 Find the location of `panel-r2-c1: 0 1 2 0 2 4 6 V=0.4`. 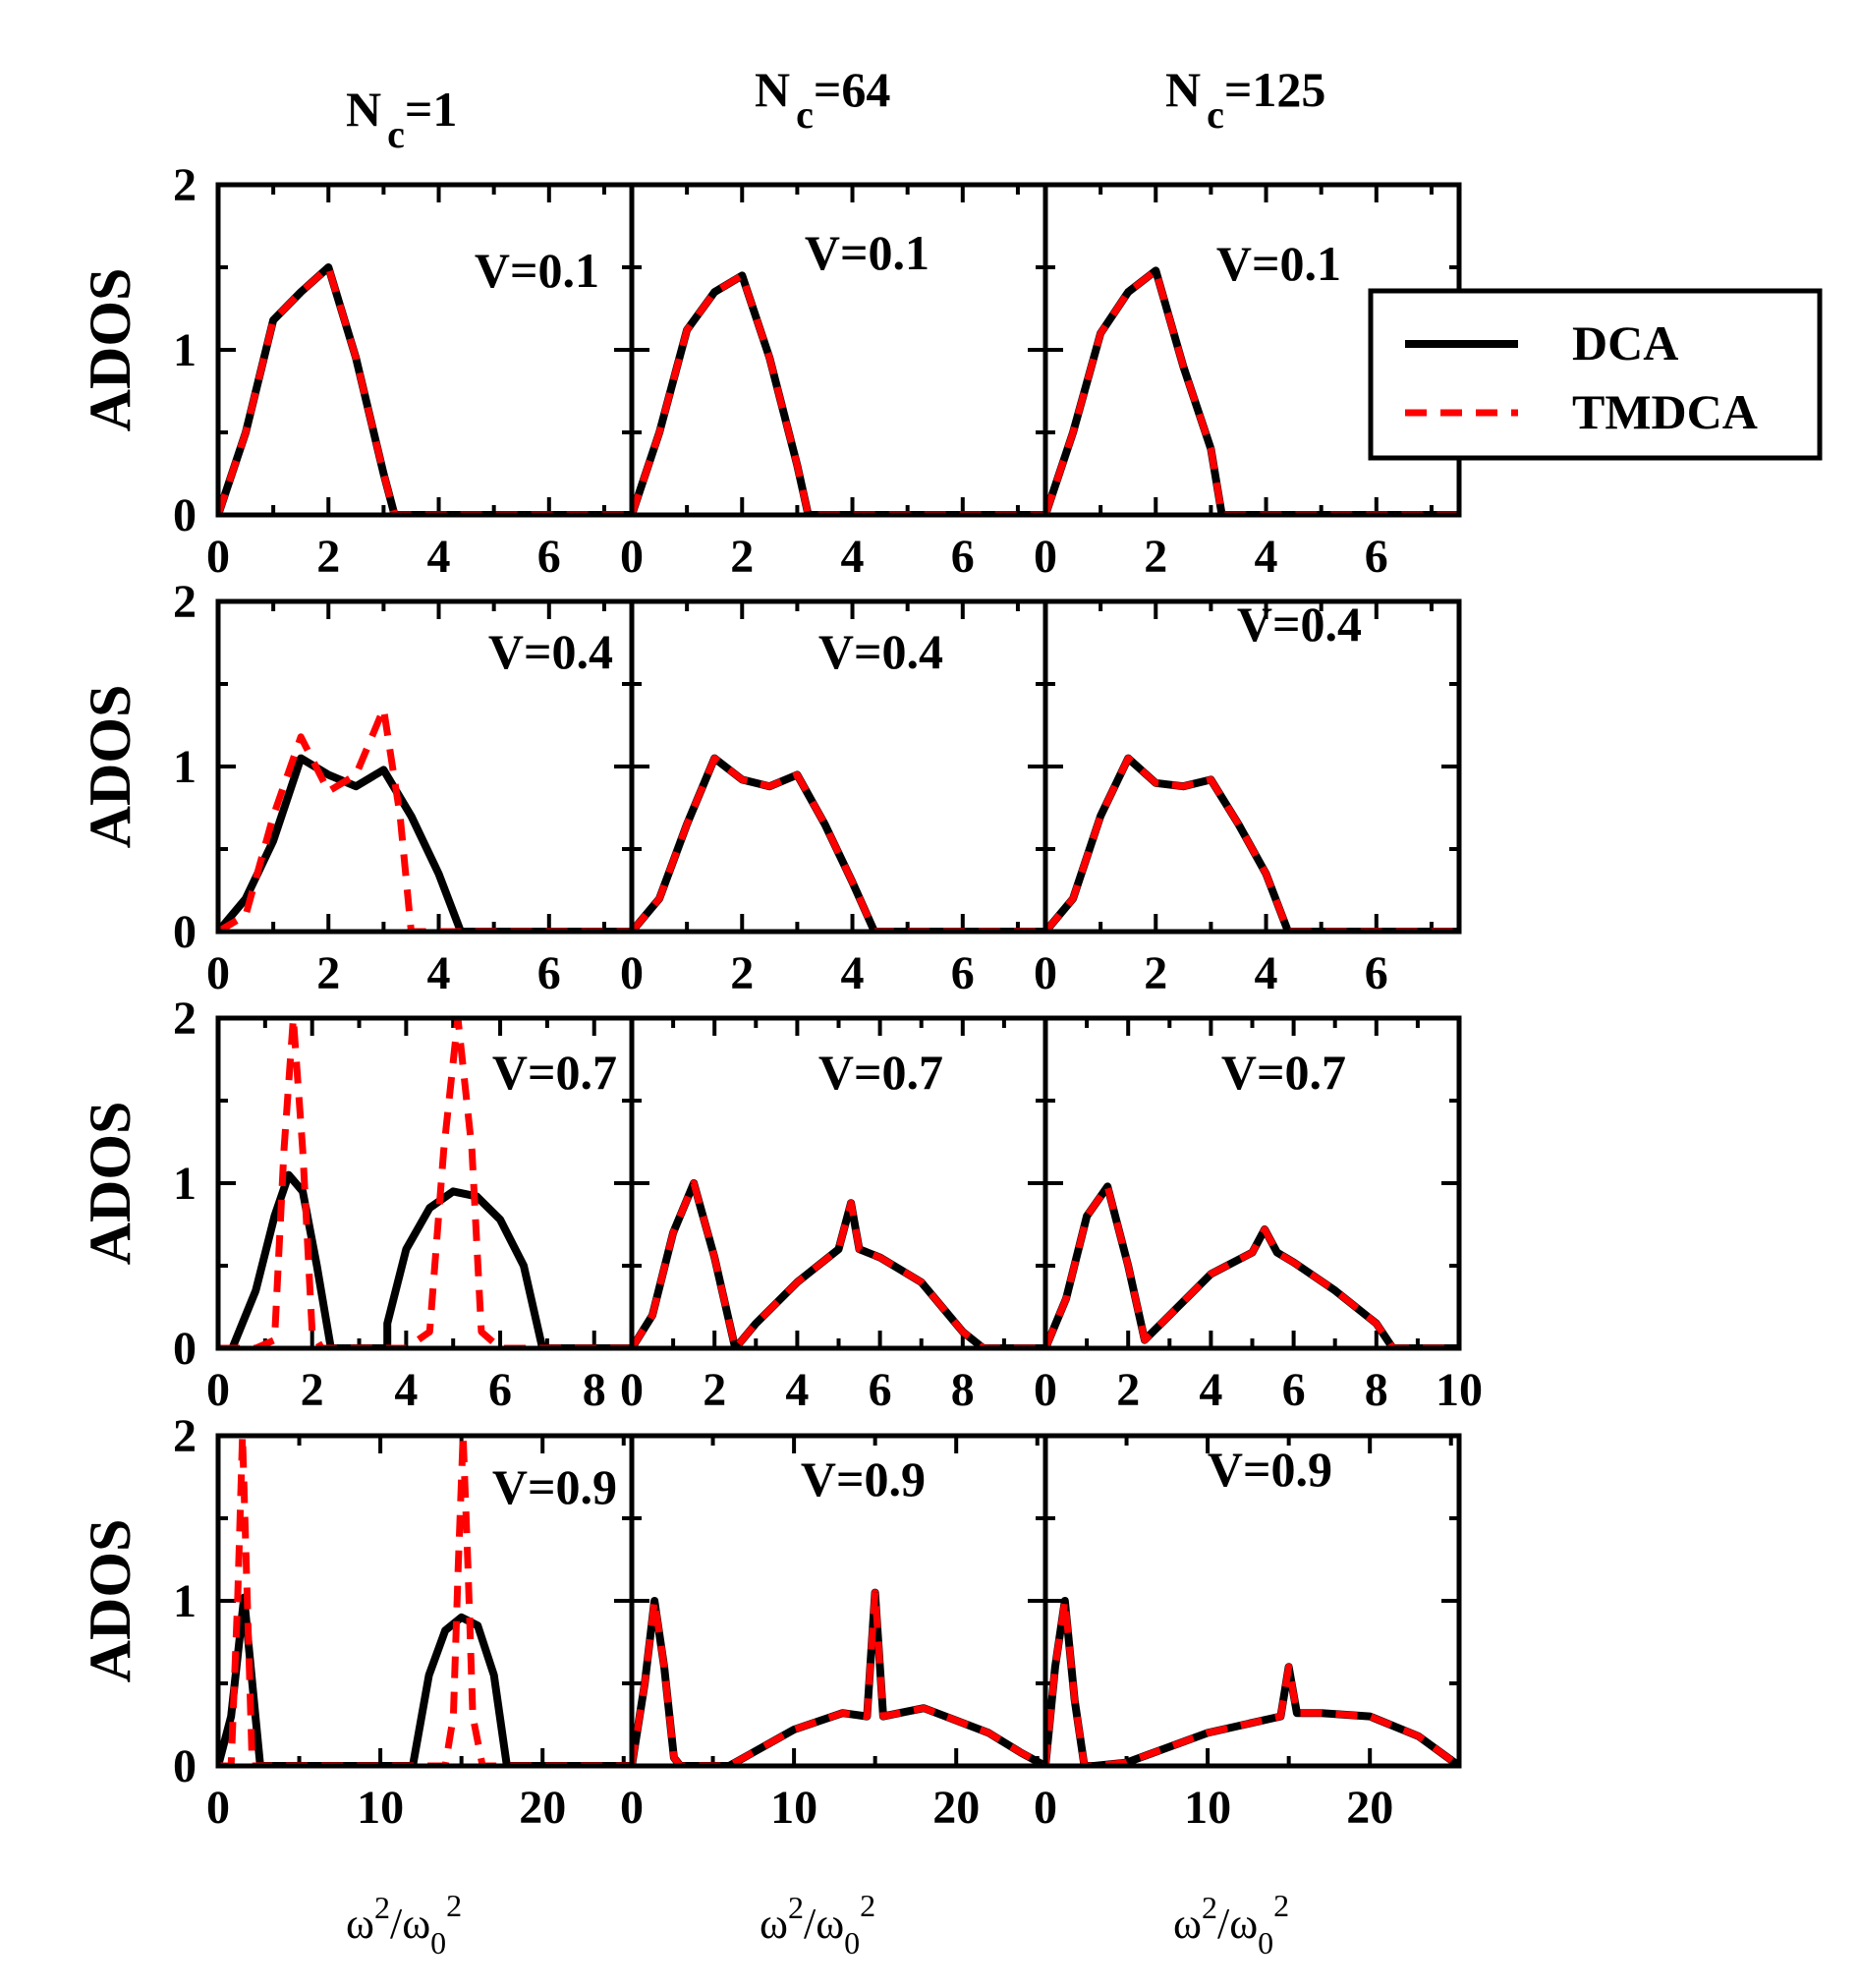

panel-r2-c1: 0 1 2 0 2 4 6 V=0.4 is located at coordinates (404, 787).